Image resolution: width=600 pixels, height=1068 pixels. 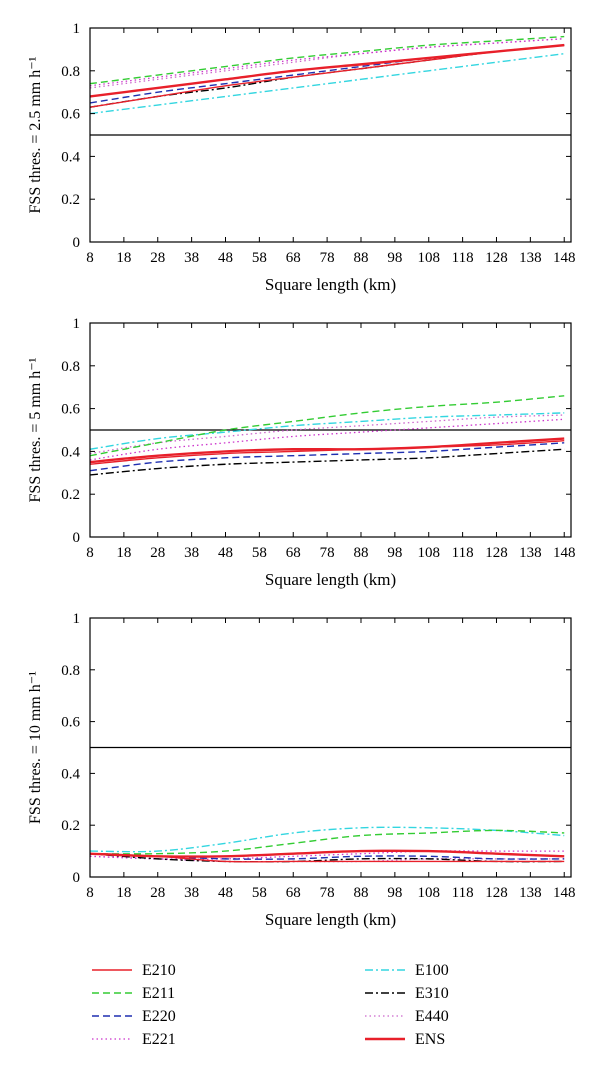 I want to click on legend-label: E220, so click(x=159, y=1016).